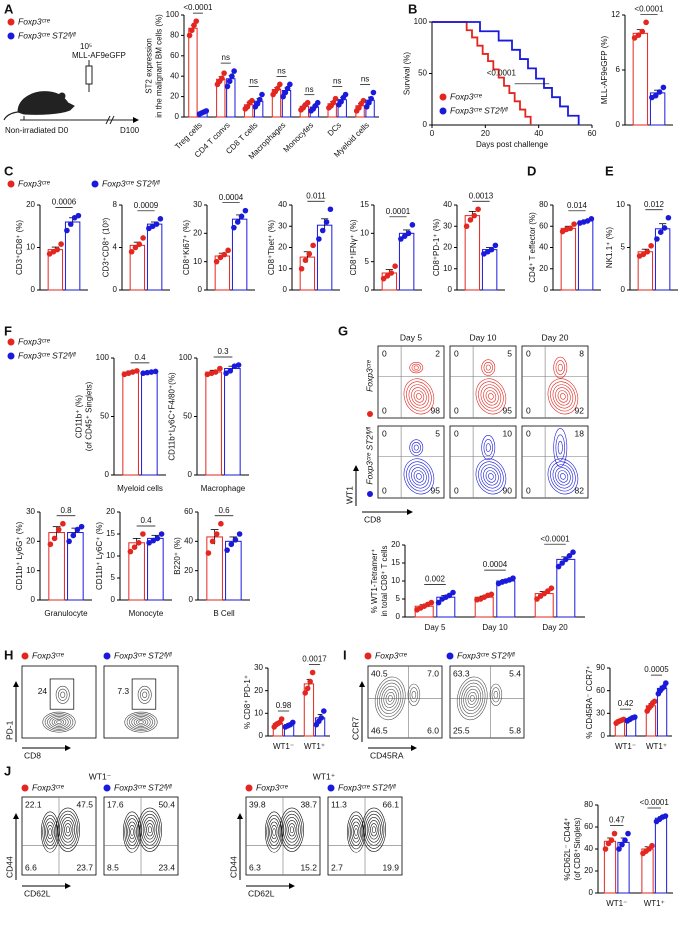  What do you see at coordinates (531, 170) in the screenshot?
I see `panel-label: D` at bounding box center [531, 170].